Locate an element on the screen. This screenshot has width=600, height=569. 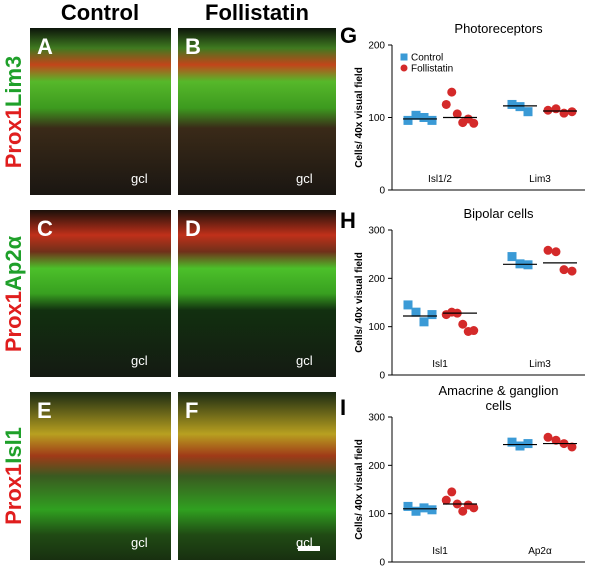
legend-label: Control is located at coordinates (427, 58).